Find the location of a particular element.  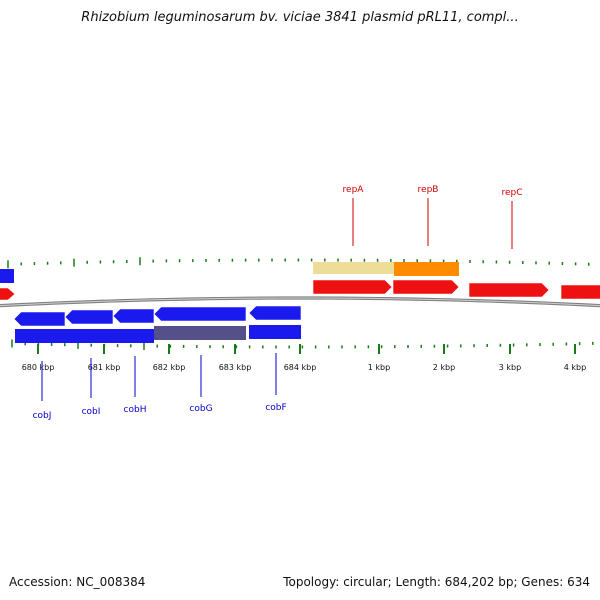

tick-label: 680 kbp is located at coordinates (38, 367).